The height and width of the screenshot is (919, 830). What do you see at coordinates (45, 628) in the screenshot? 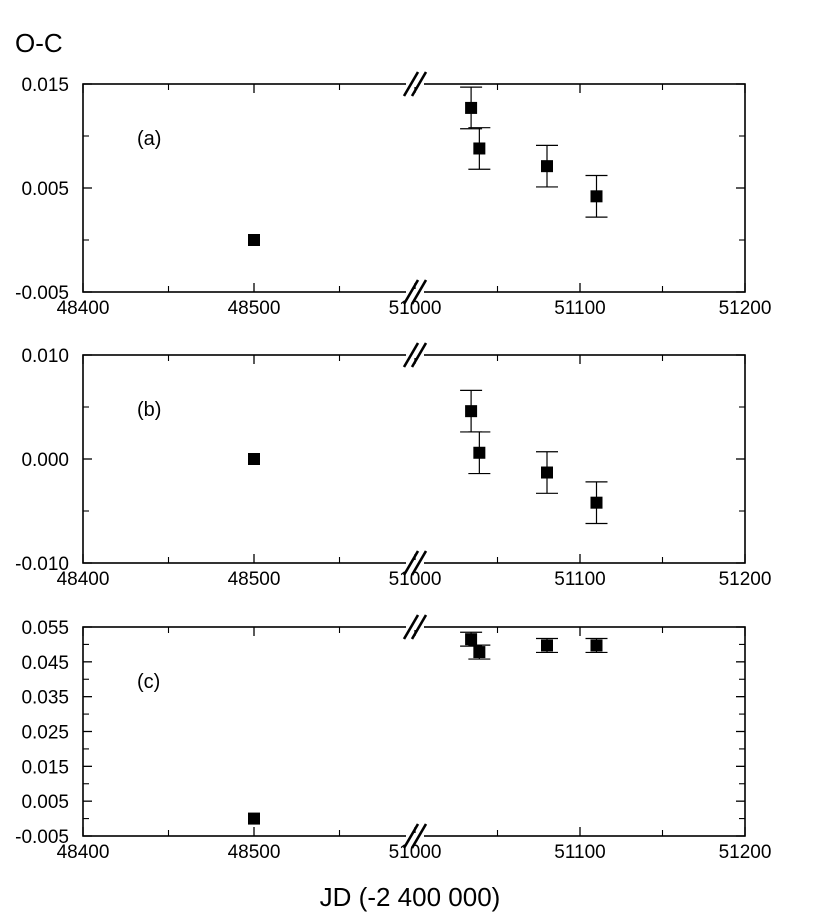
I see `y-tick-label: 0.055` at bounding box center [45, 628].